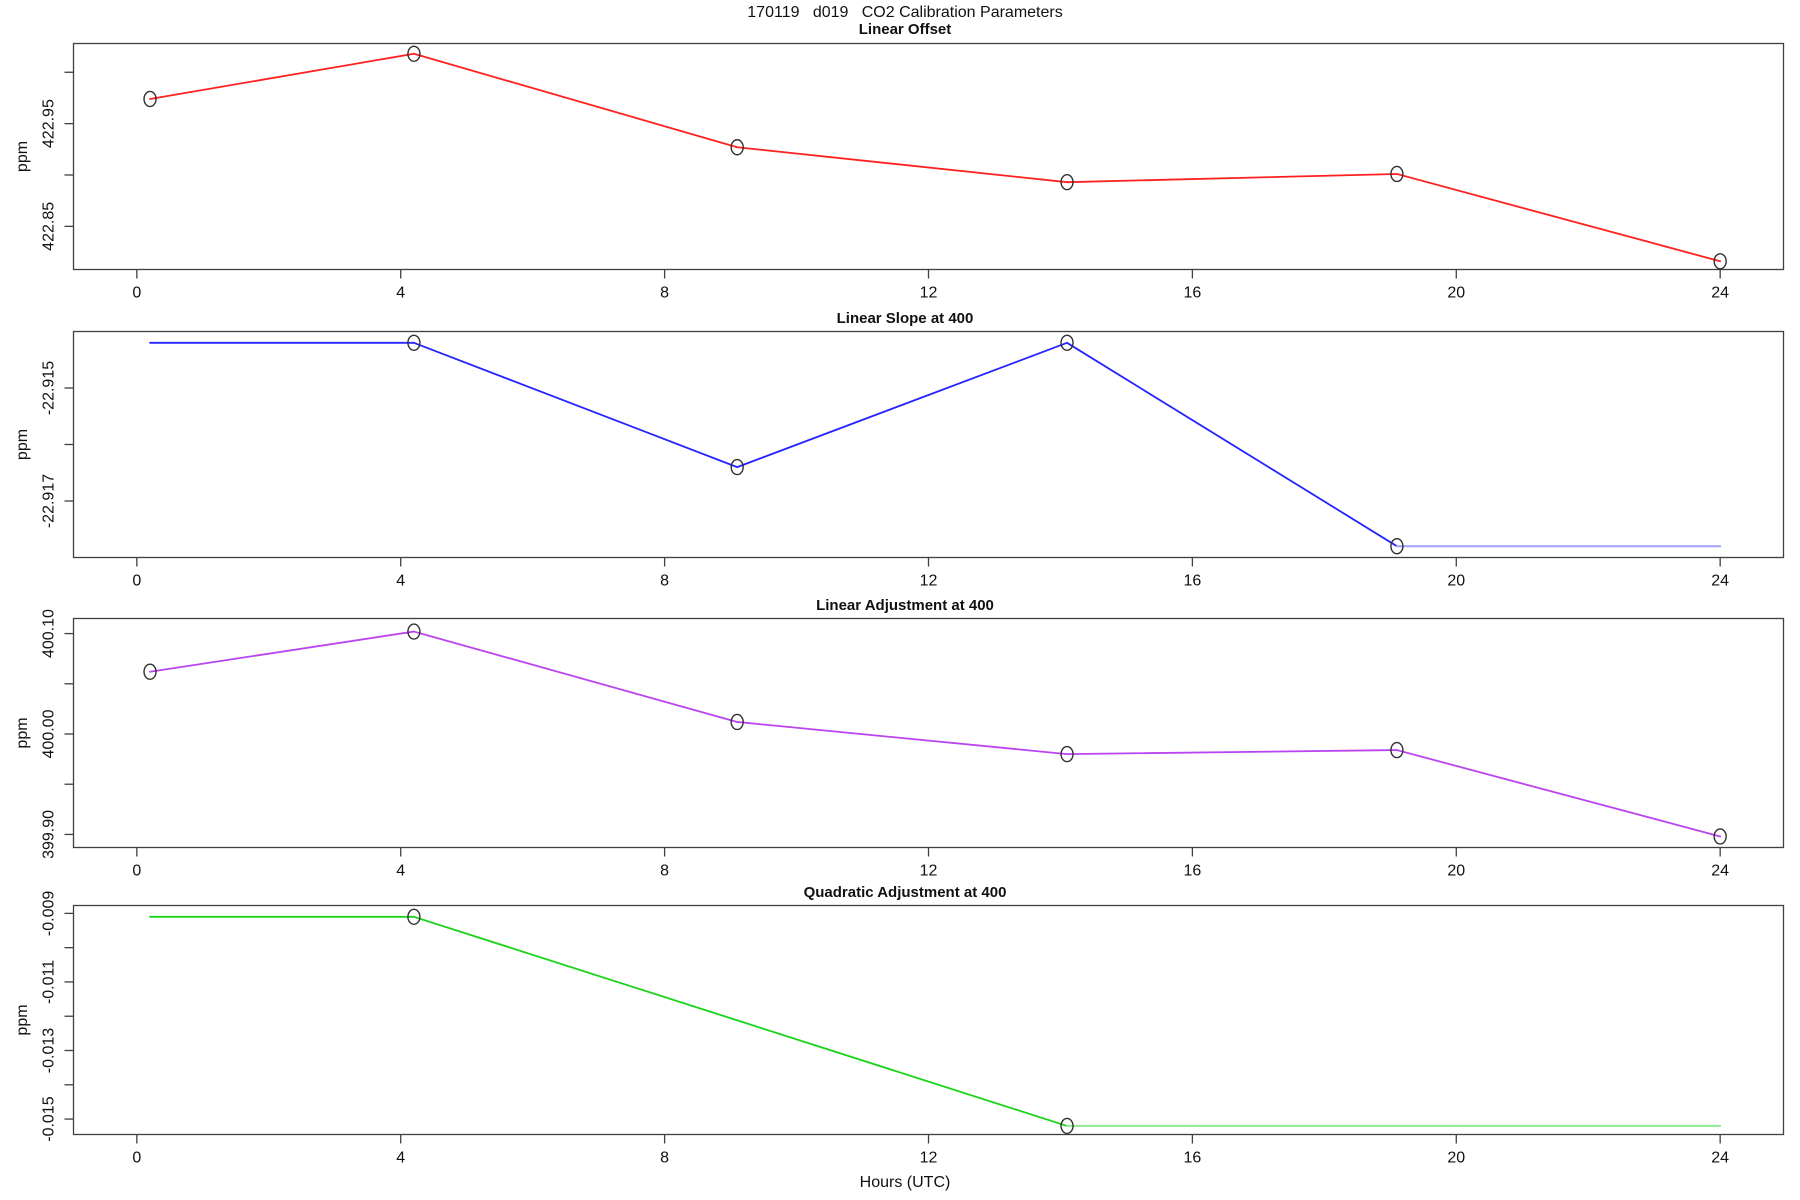 The width and height of the screenshot is (1800, 1200). What do you see at coordinates (49, 913) in the screenshot?
I see `y-tick-label: -0.009` at bounding box center [49, 913].